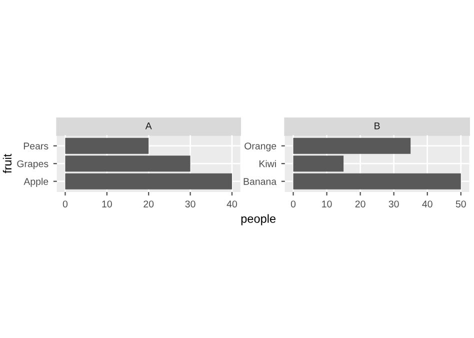 The height and width of the screenshot is (338, 474). What do you see at coordinates (7, 164) in the screenshot?
I see `y-axis-title: fruit` at bounding box center [7, 164].